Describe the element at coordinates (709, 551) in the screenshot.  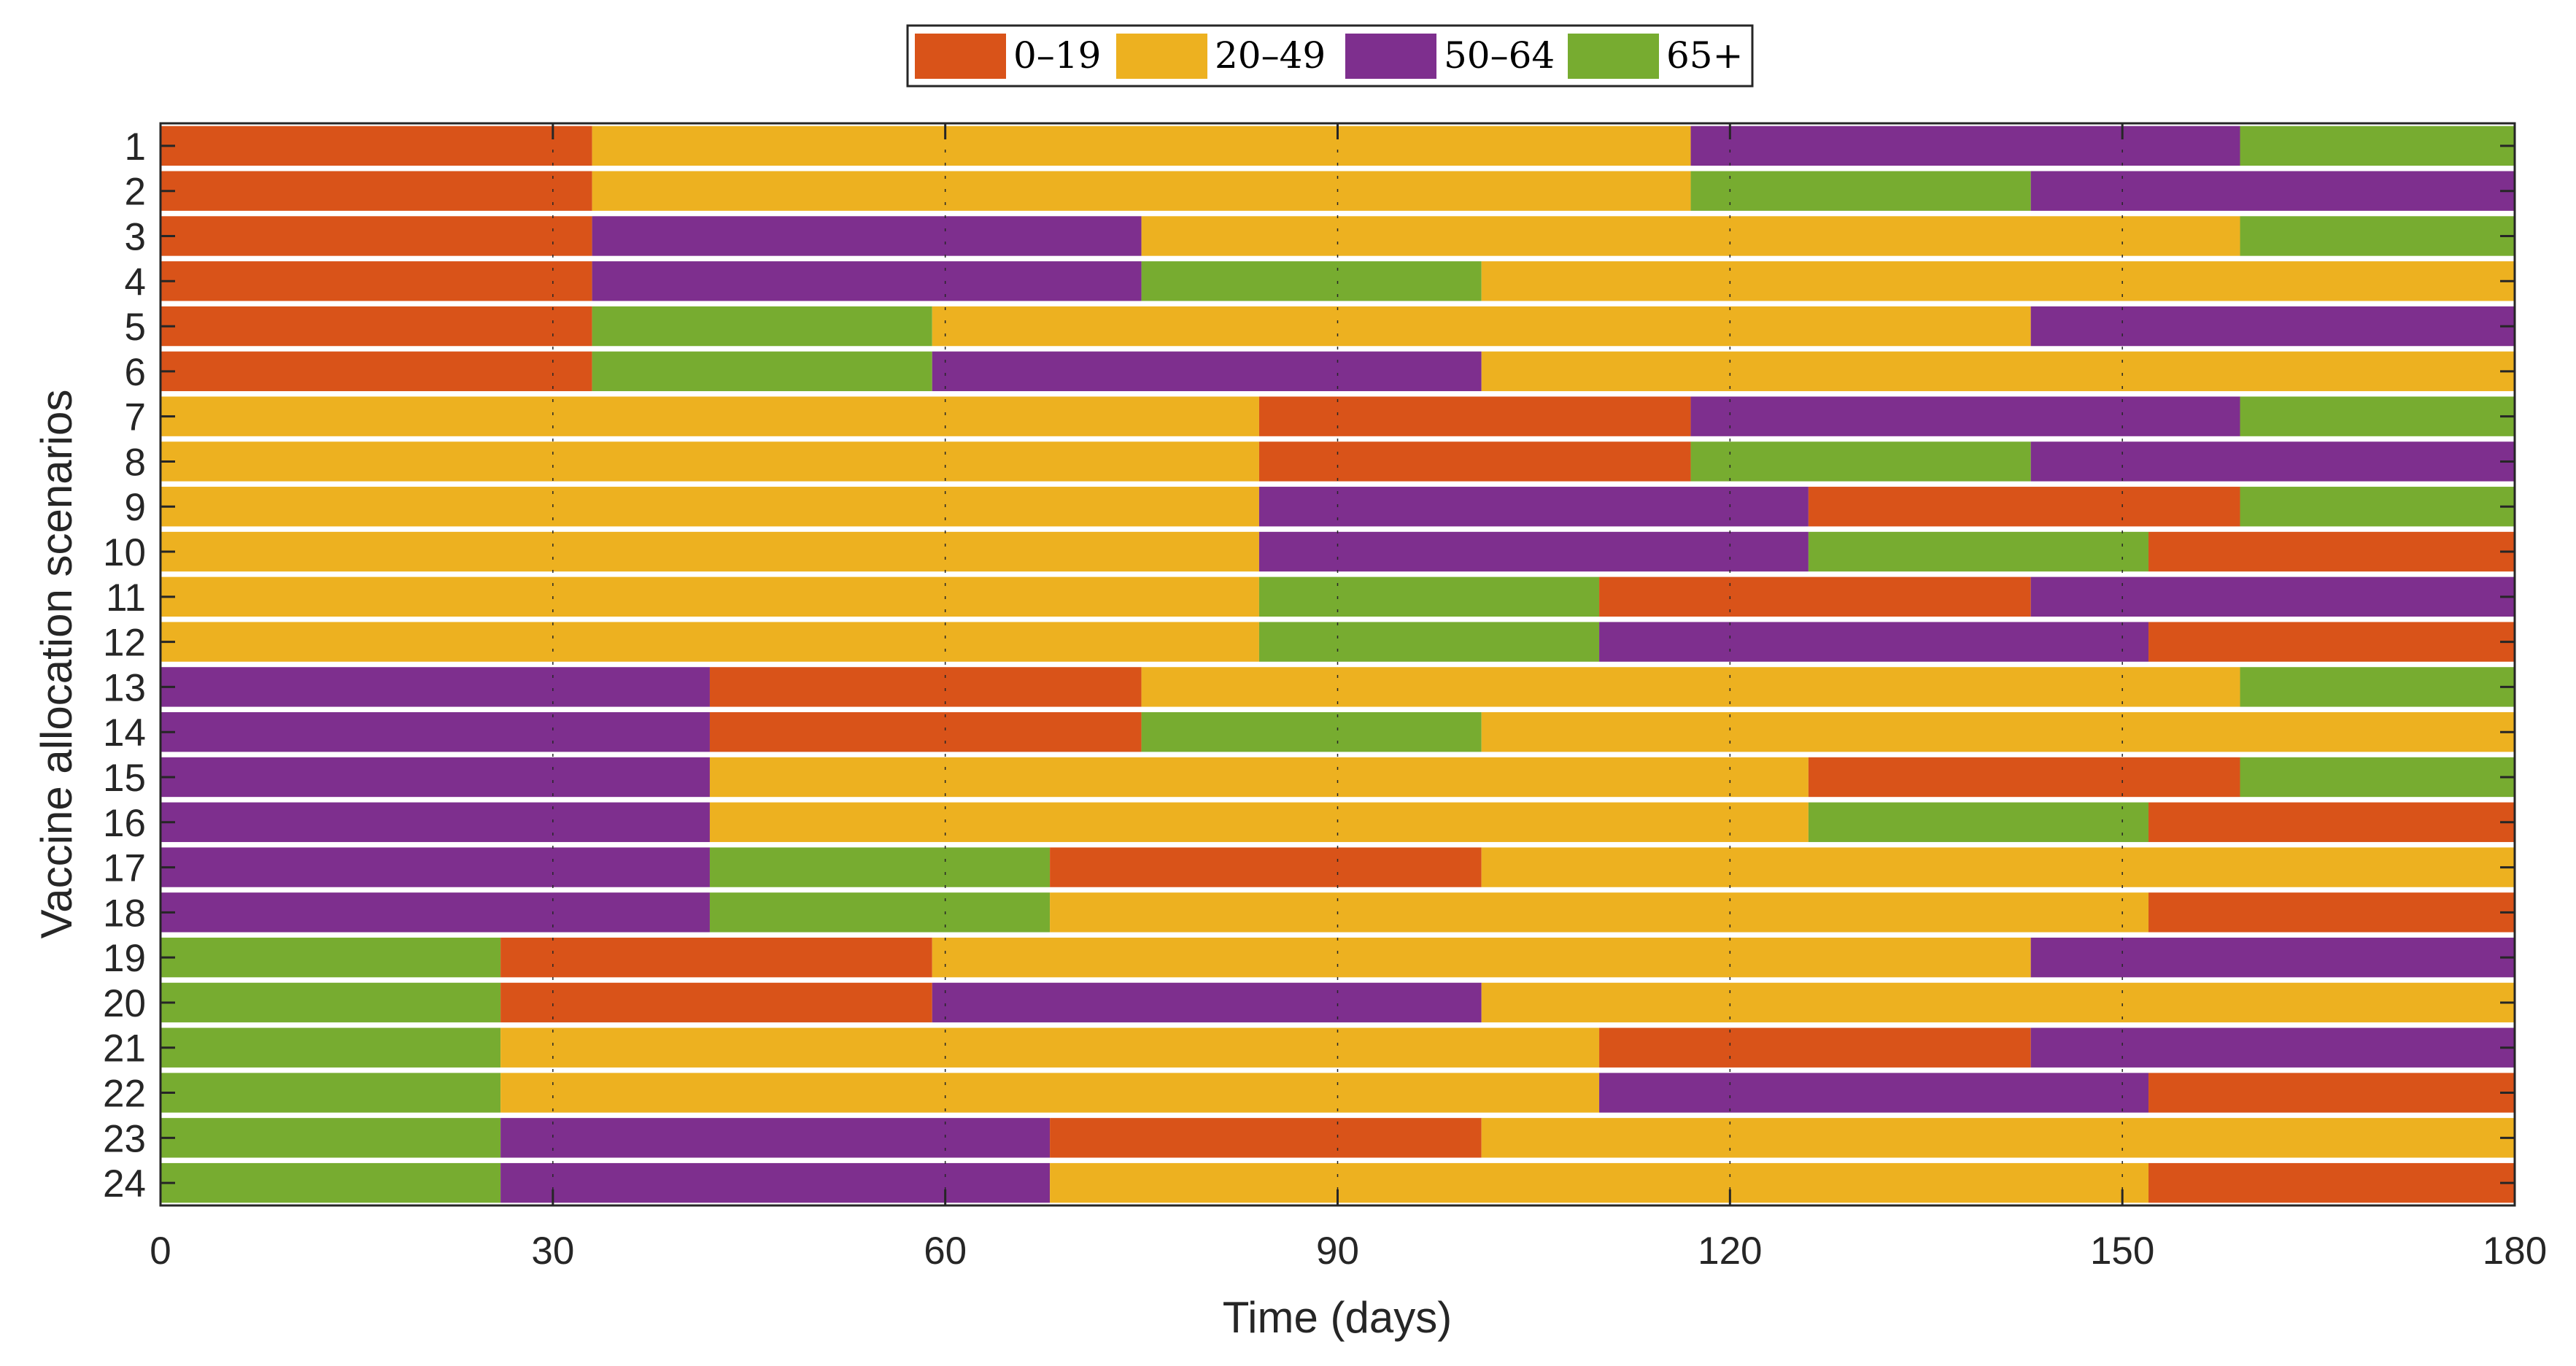
I see `bar-scenario-10-b` at that location.